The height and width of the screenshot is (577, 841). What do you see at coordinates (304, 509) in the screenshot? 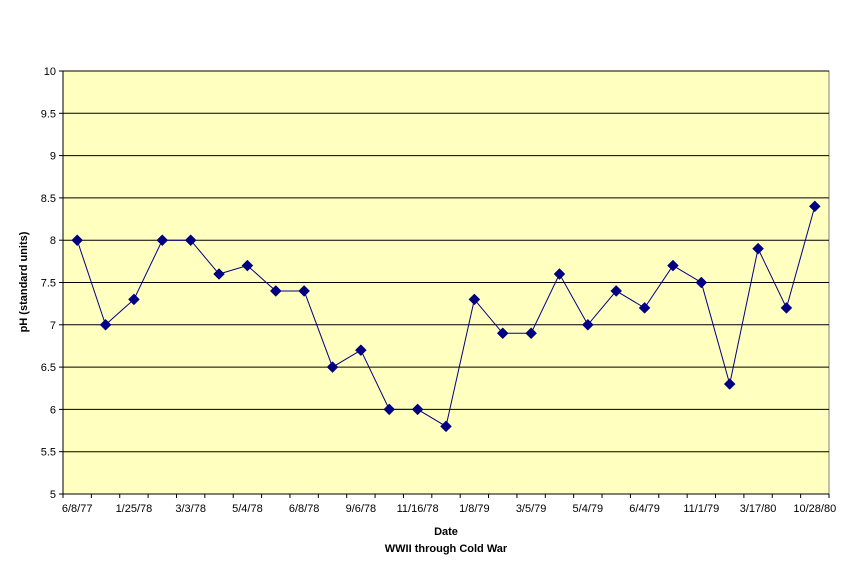
I see `x-tick-label: 6/8/78` at bounding box center [304, 509].